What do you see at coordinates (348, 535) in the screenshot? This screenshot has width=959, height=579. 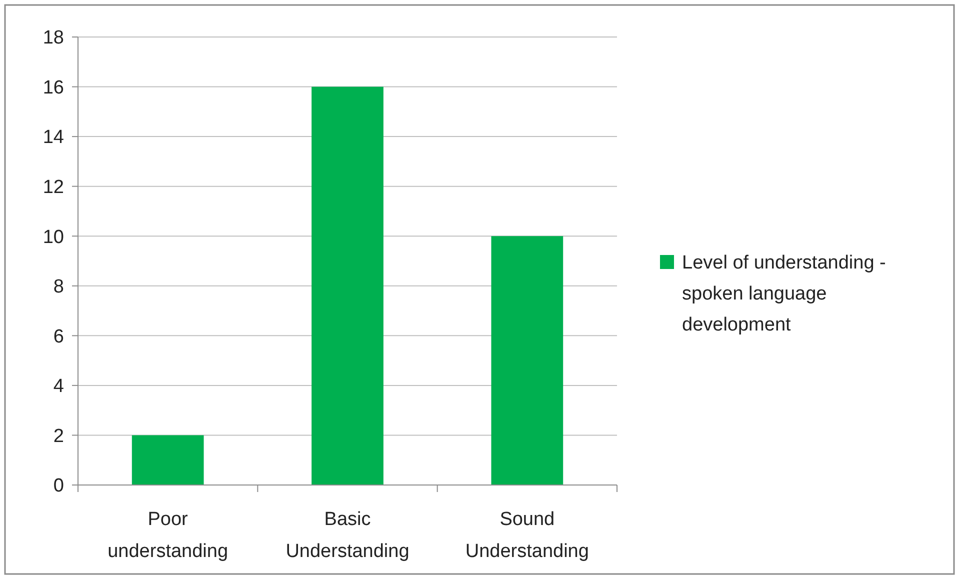 I see `x-tick-label: Basic Understanding` at bounding box center [348, 535].